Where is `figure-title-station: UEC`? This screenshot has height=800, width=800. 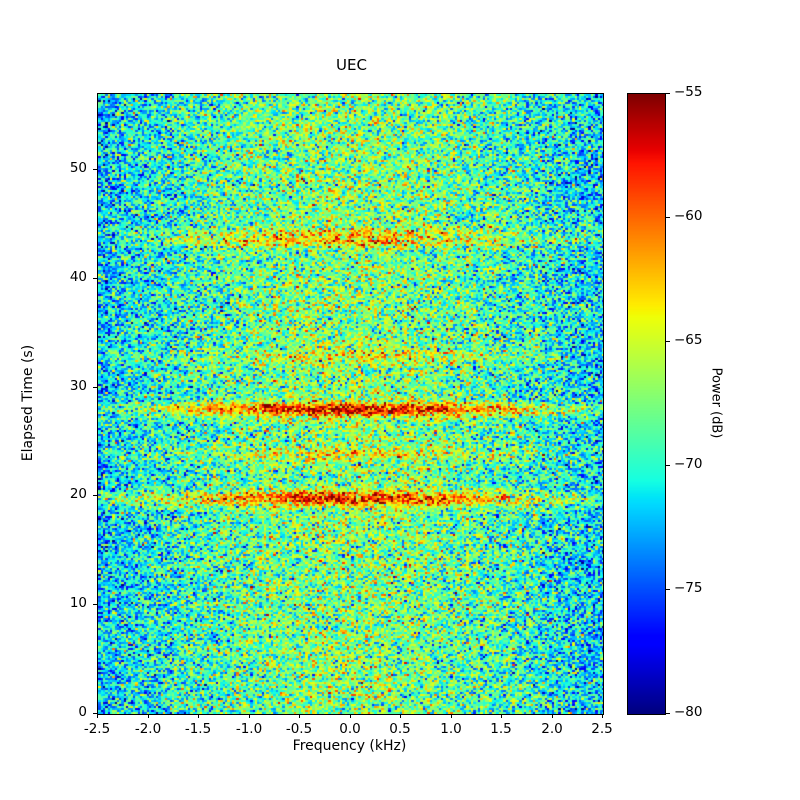
figure-title-station: UEC is located at coordinates (351, 65).